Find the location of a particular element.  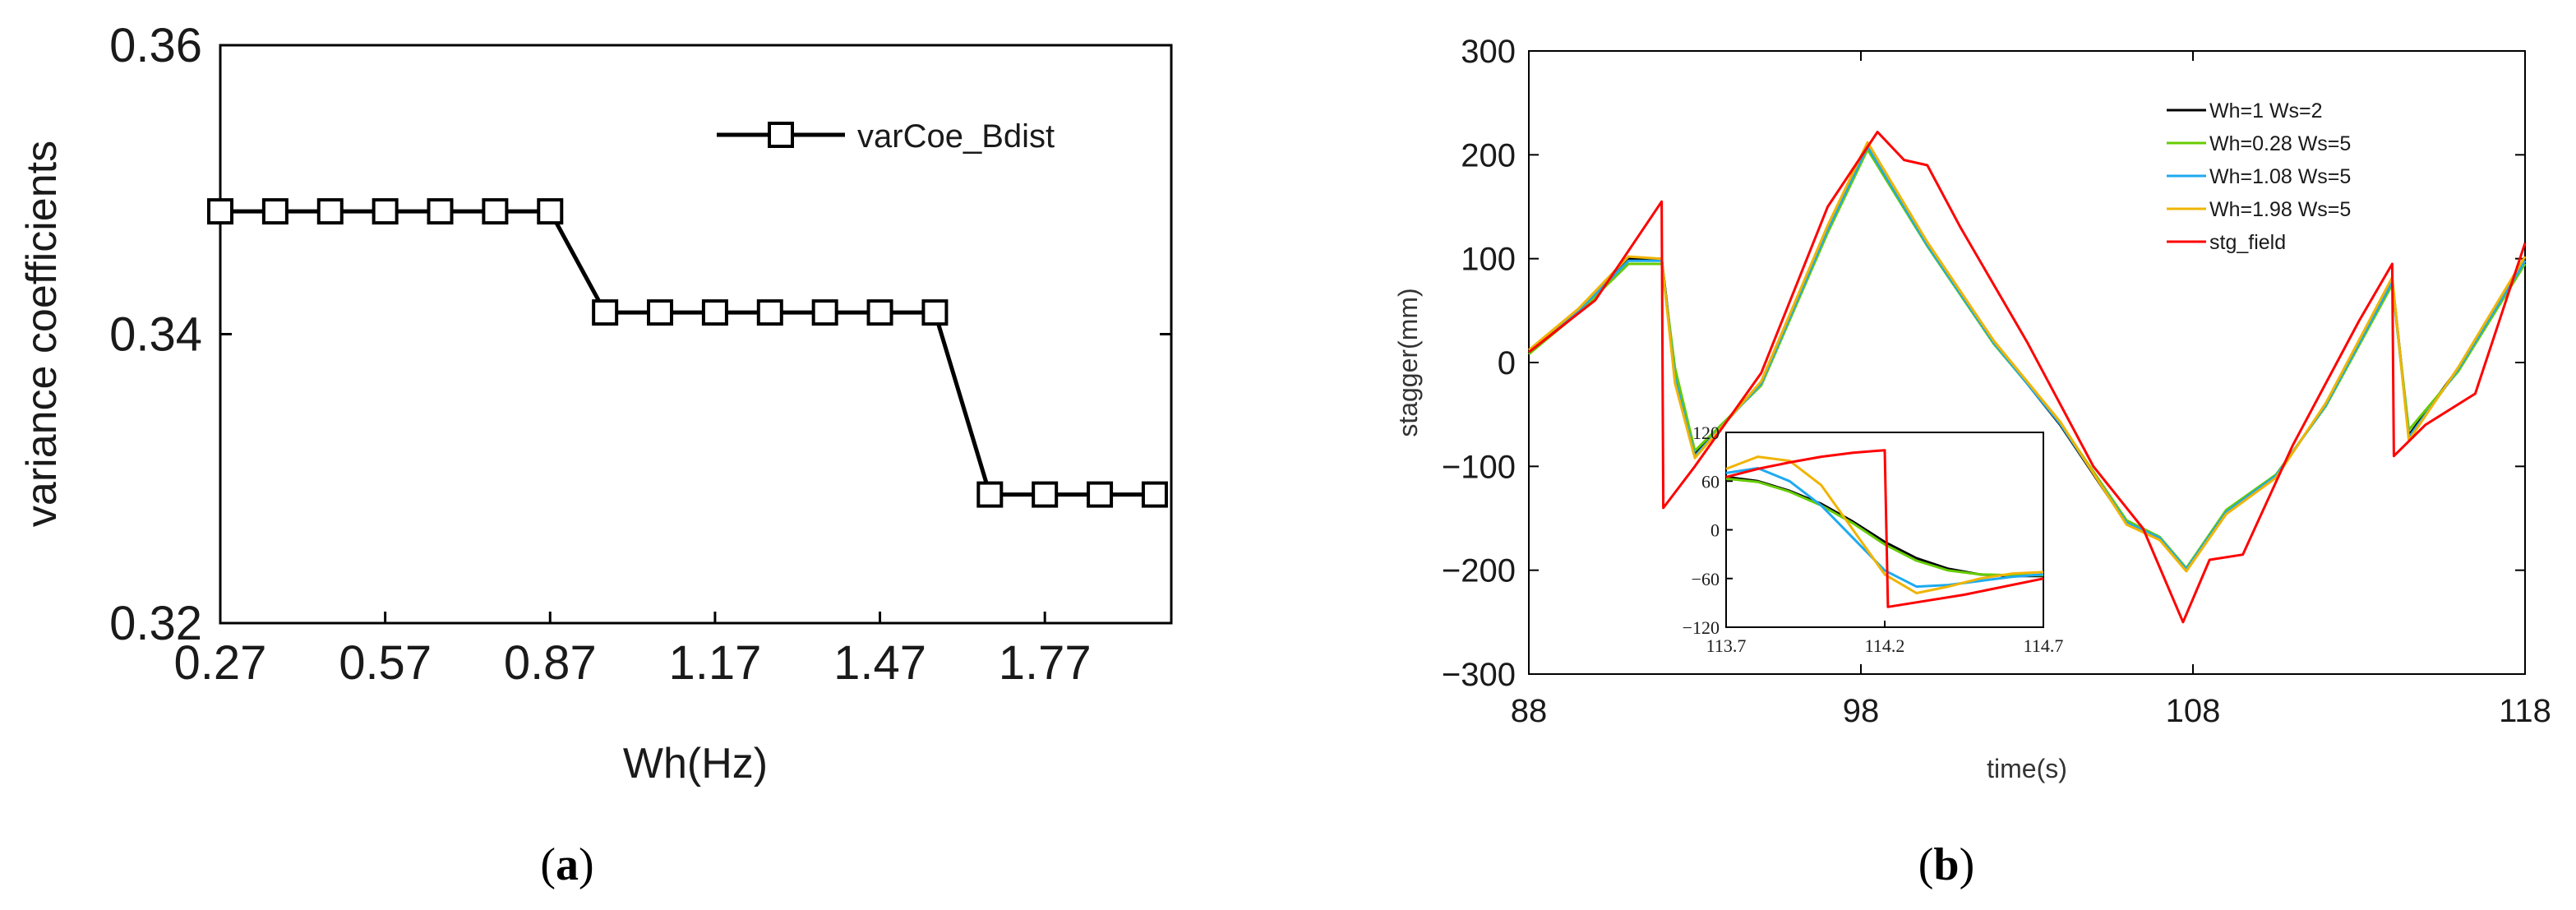

inset-ytick-label: 0 is located at coordinates (1715, 530).